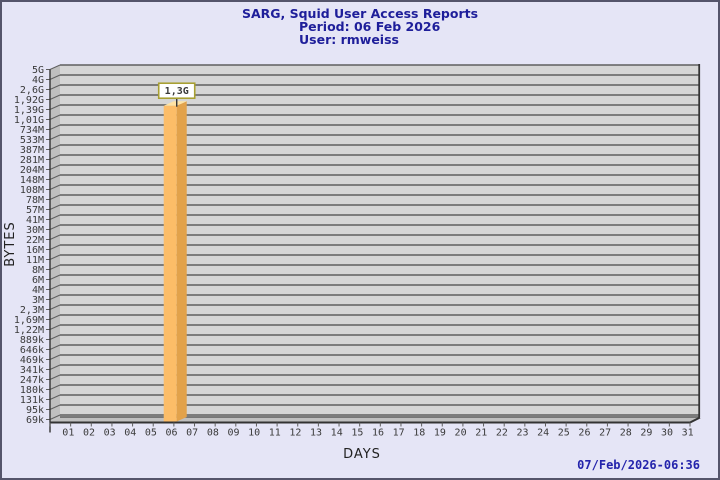 Image resolution: width=720 pixels, height=480 pixels. What do you see at coordinates (32, 360) in the screenshot?
I see `y-tick-label: 469k` at bounding box center [32, 360].